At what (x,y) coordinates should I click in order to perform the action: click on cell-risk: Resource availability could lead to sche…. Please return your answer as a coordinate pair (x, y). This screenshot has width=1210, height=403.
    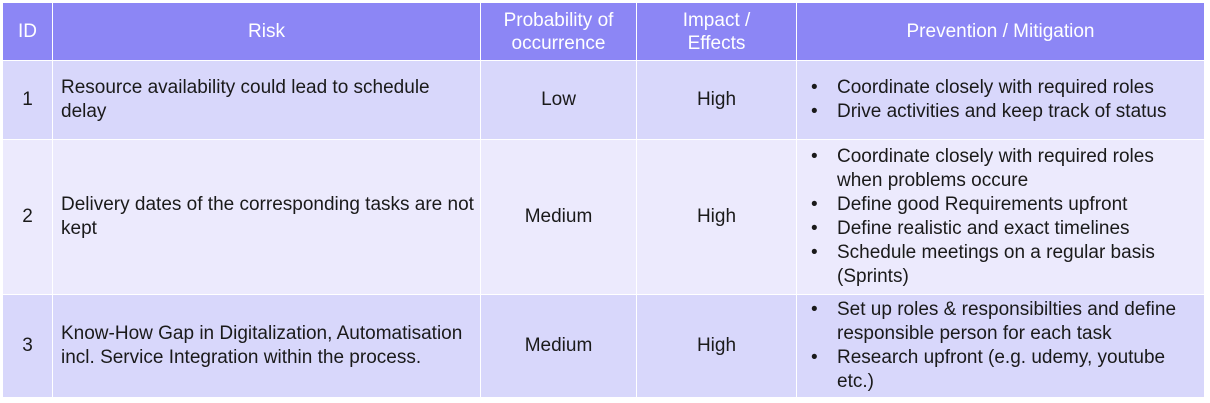
    Looking at the image, I should click on (266, 100).